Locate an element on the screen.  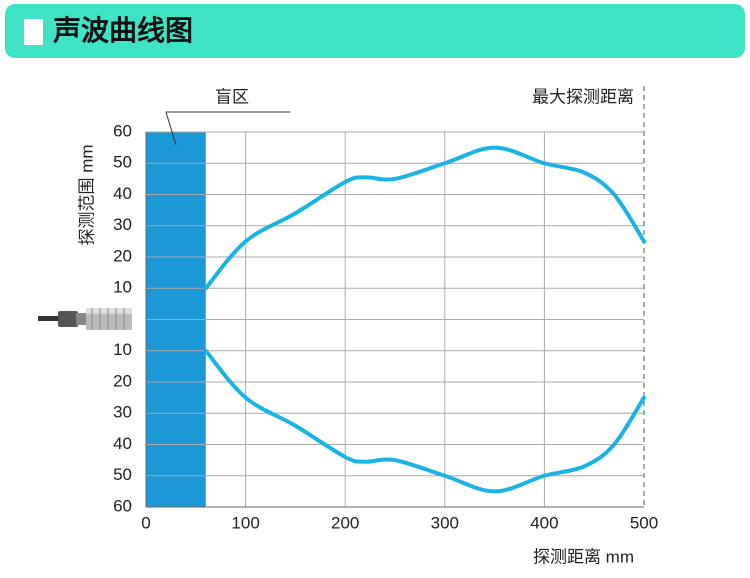
blind-zone-leader is located at coordinates (171, 128).